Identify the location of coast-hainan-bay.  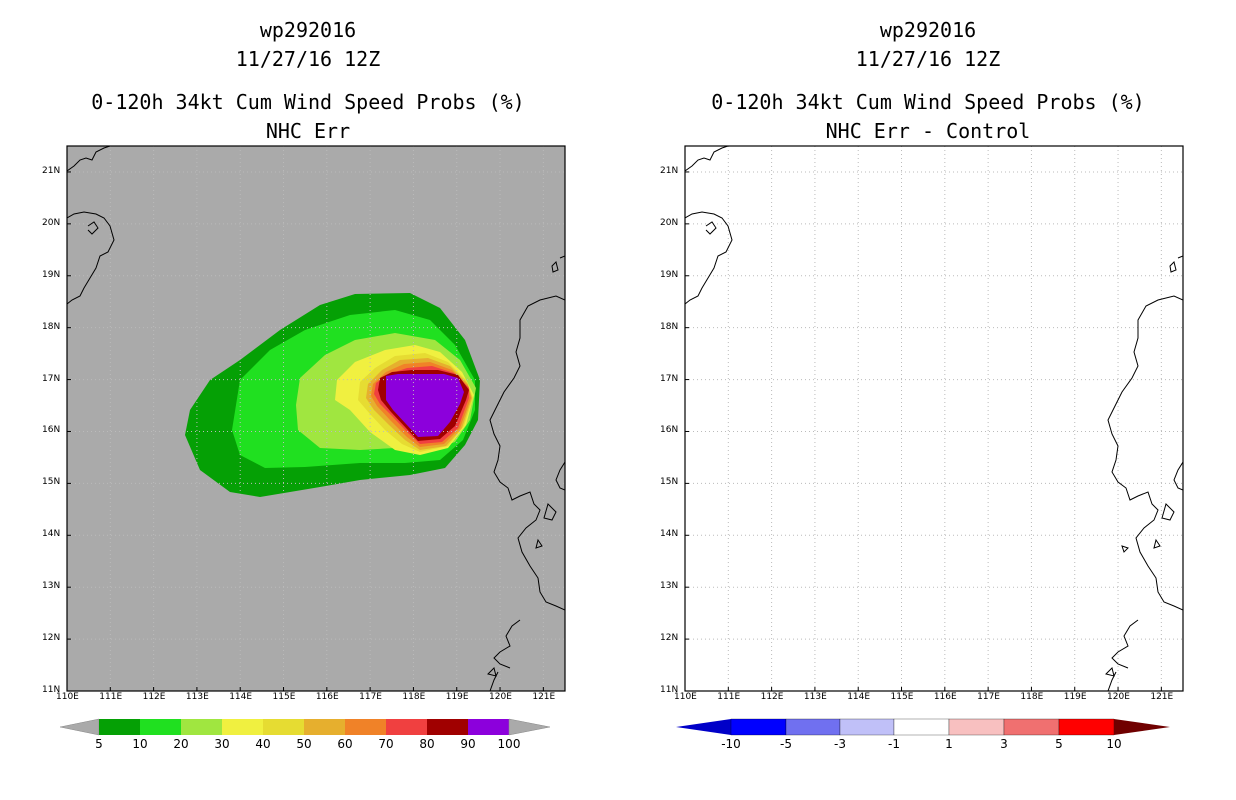
(93, 228).